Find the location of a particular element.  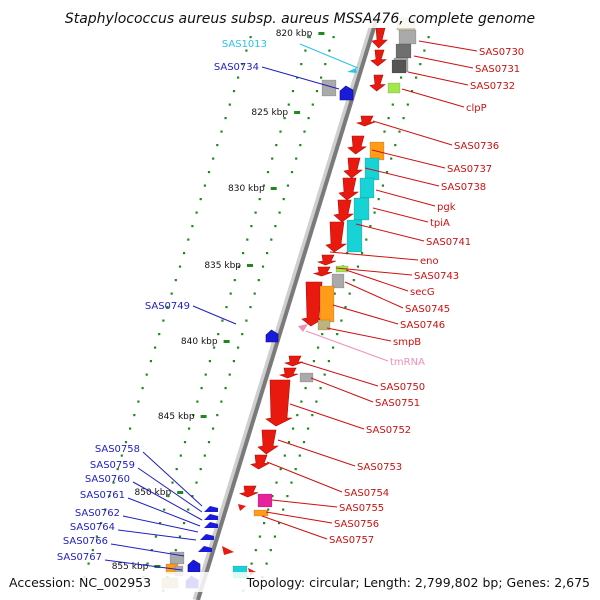

feature-label-sas0741: SAS0741 is located at coordinates (448, 242).